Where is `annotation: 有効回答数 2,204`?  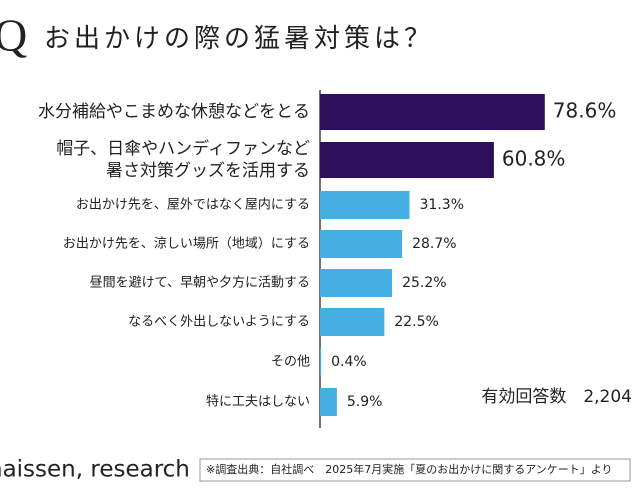
annotation: 有効回答数 2,204 is located at coordinates (556, 397).